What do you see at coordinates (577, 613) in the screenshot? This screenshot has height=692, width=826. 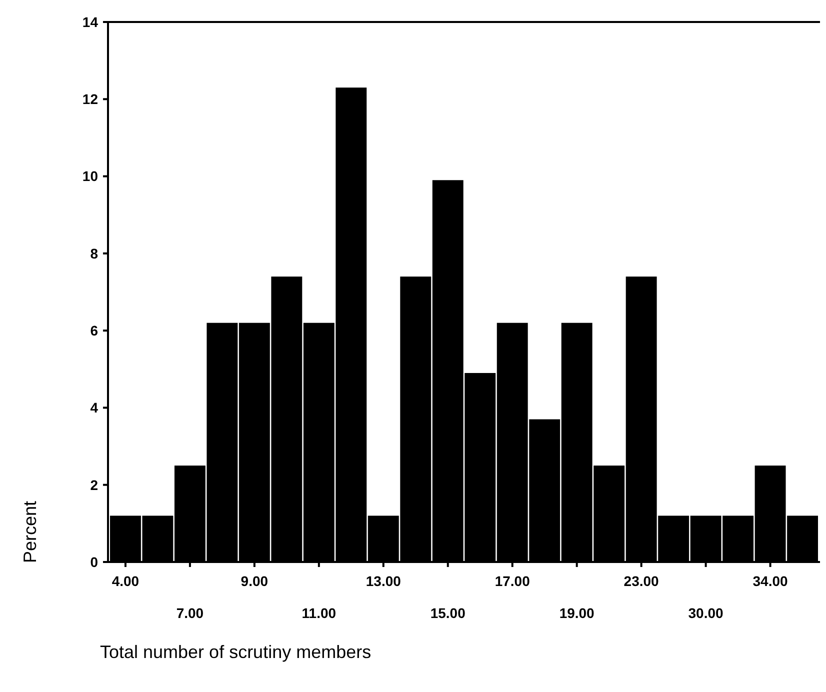 I see `x-tick-label: 19.00` at bounding box center [577, 613].